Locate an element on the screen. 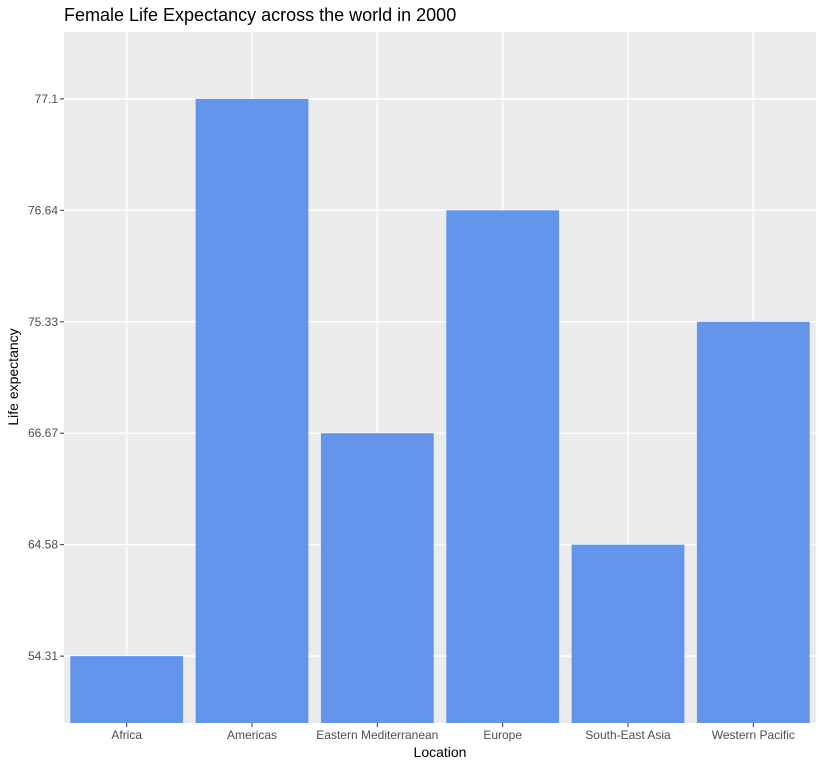 The width and height of the screenshot is (825, 768). x-tick-label: Western Pacific is located at coordinates (753, 735).